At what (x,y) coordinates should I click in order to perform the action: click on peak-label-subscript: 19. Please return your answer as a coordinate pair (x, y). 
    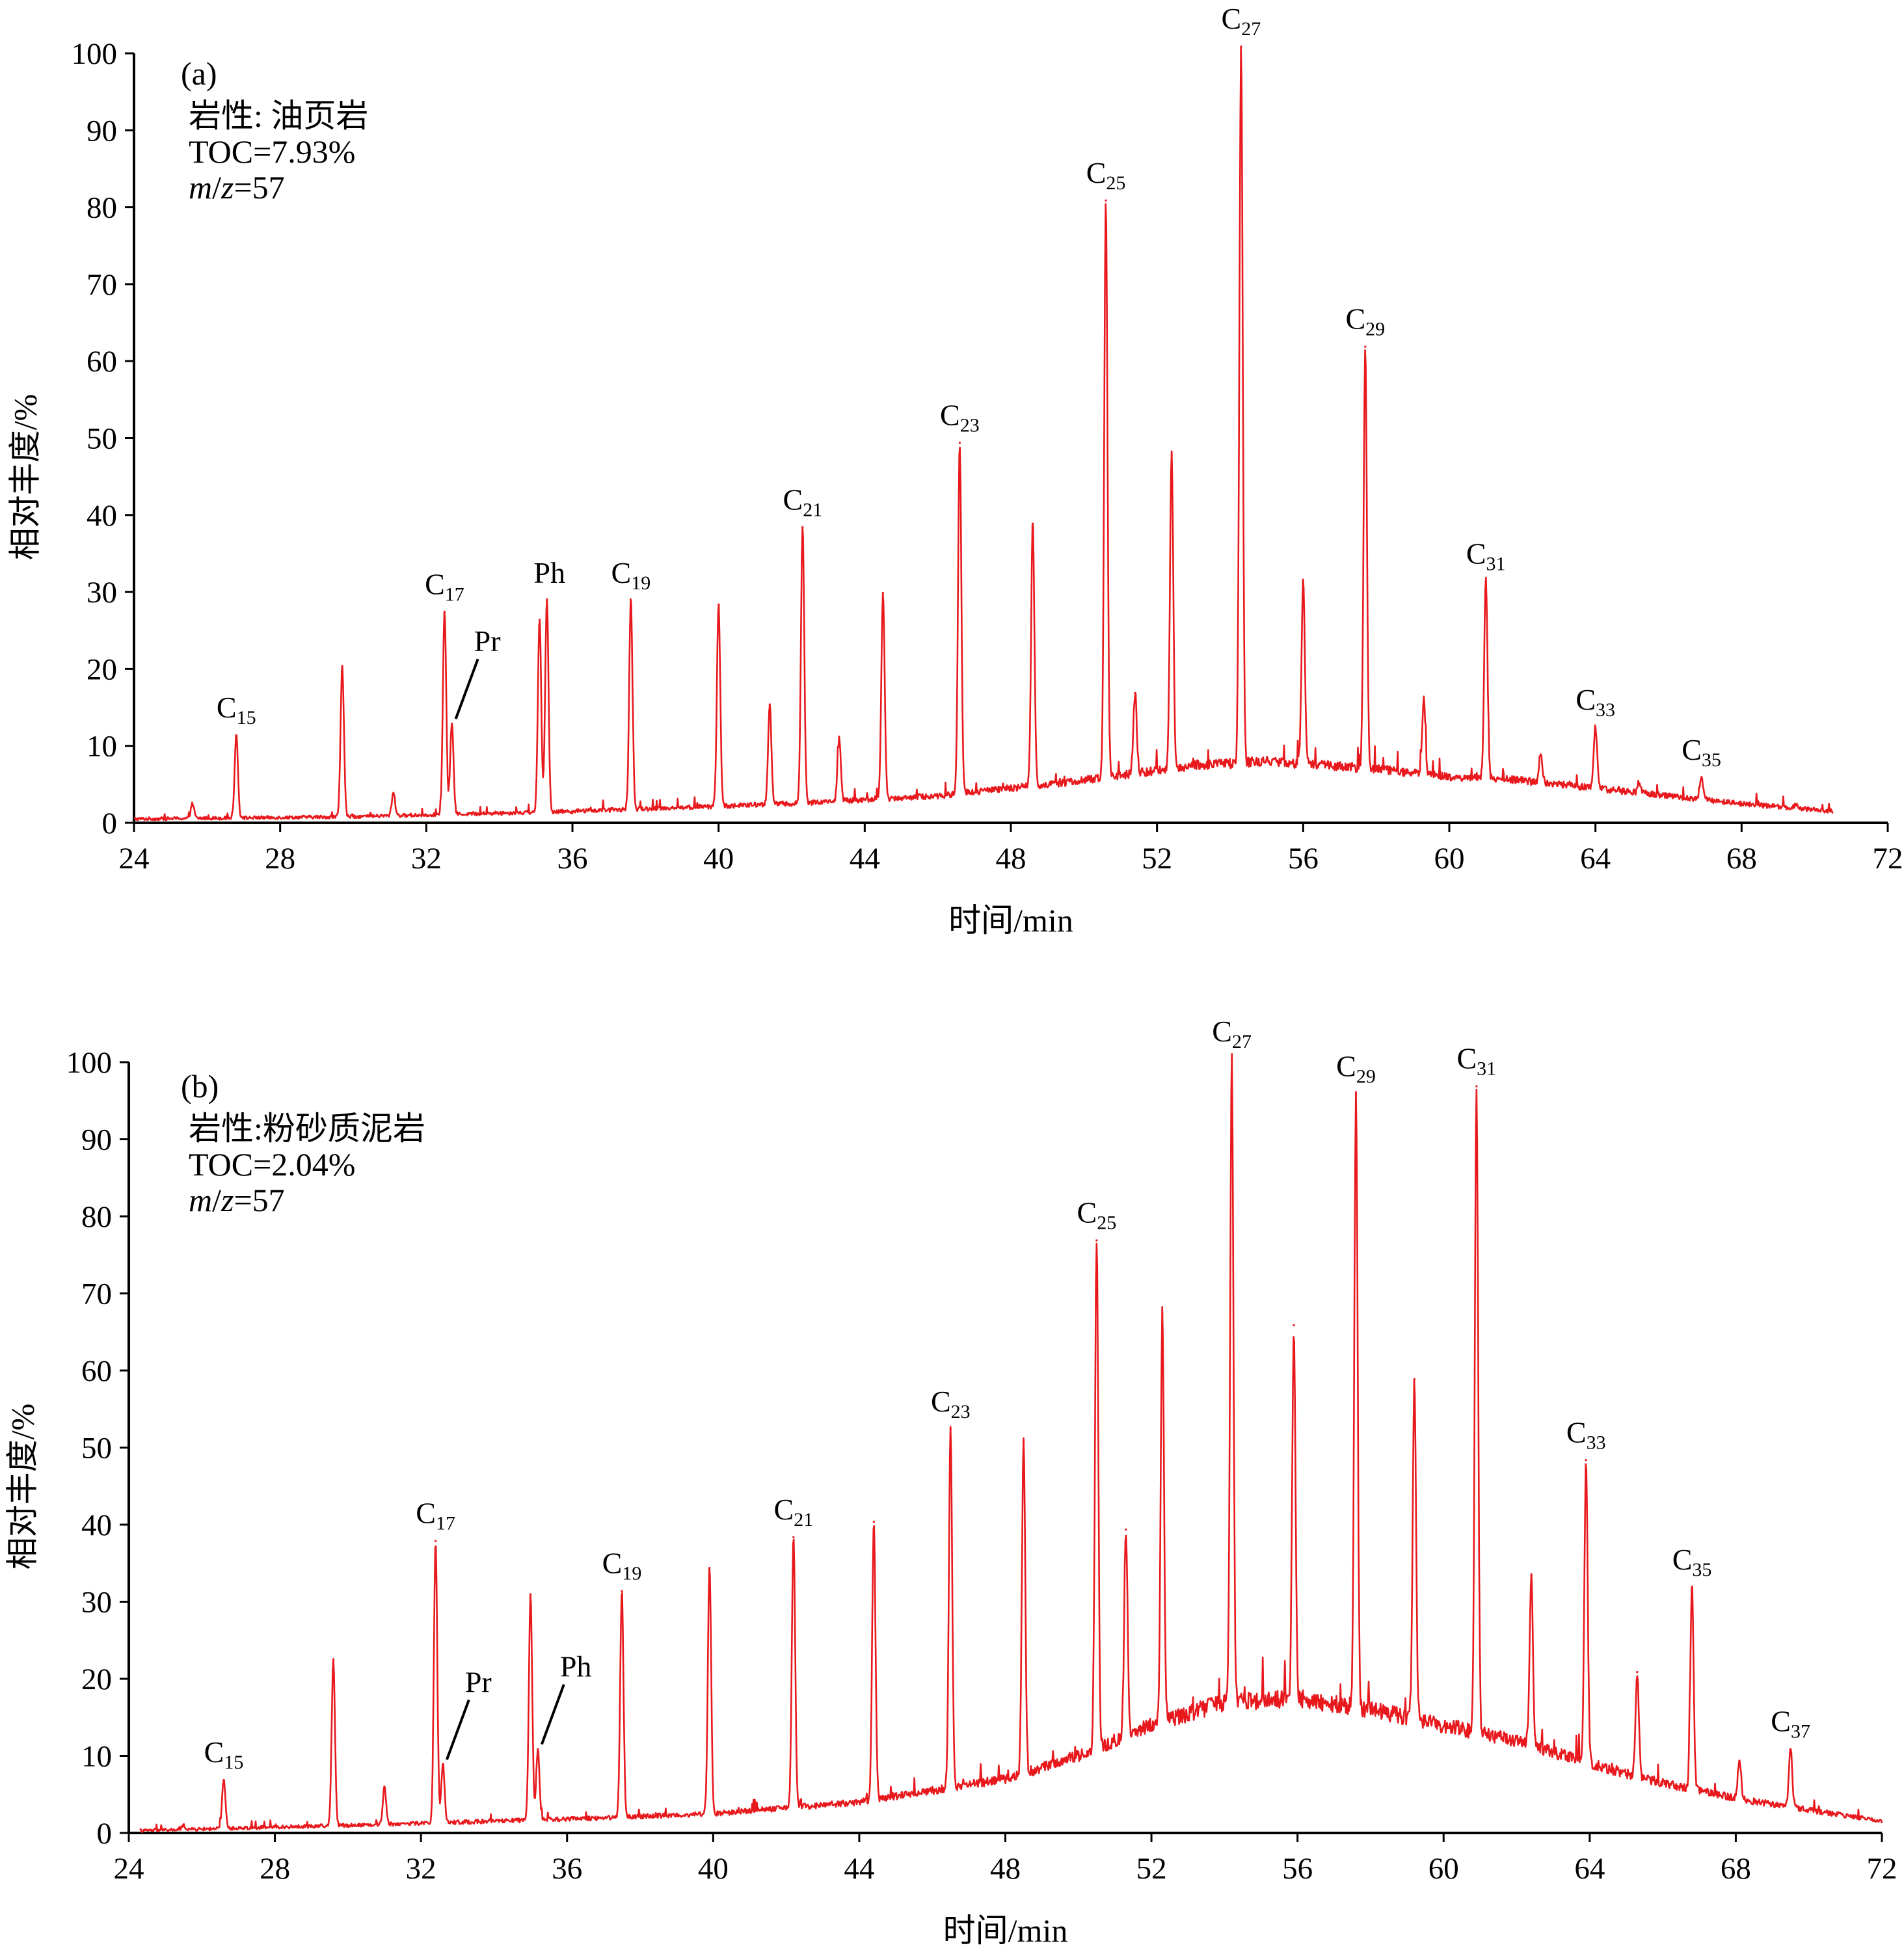
    Looking at the image, I should click on (631, 1573).